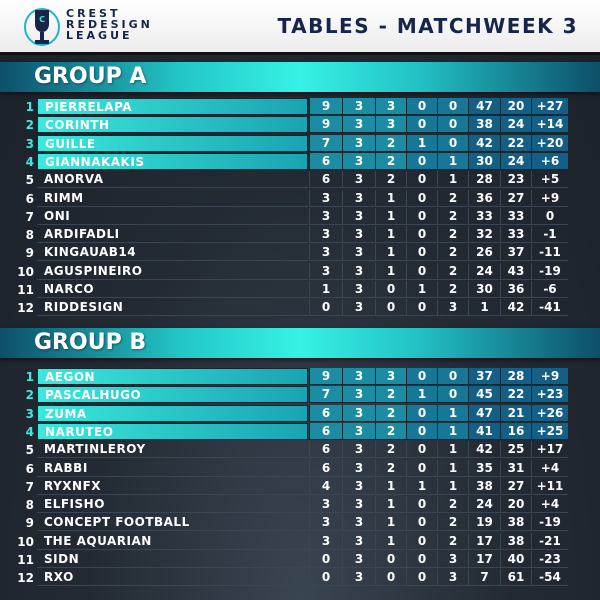  I want to click on stat-cell: 9, so click(325, 106).